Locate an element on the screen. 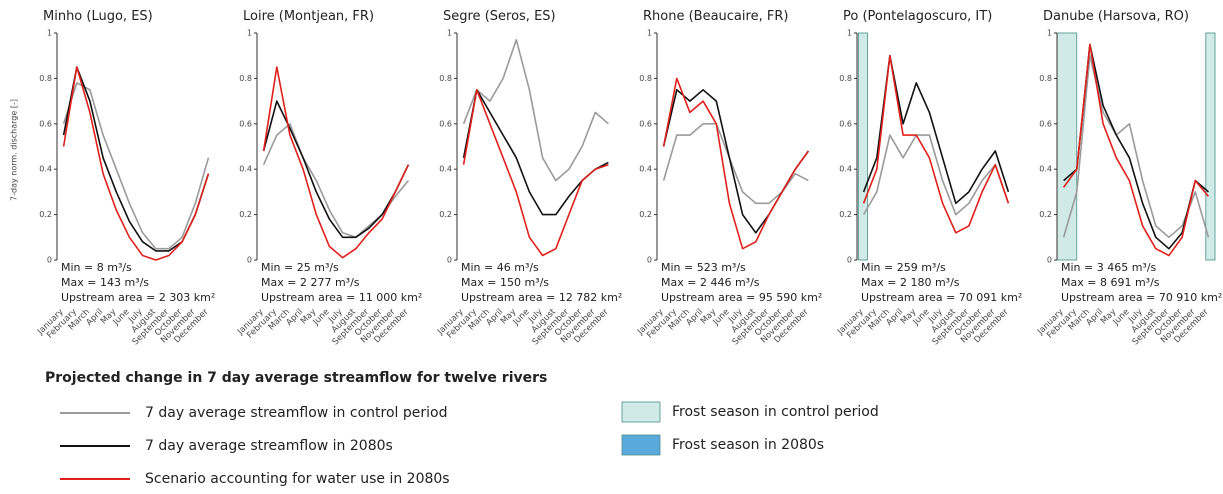  legend-label: Frost season in control period is located at coordinates (775, 412).